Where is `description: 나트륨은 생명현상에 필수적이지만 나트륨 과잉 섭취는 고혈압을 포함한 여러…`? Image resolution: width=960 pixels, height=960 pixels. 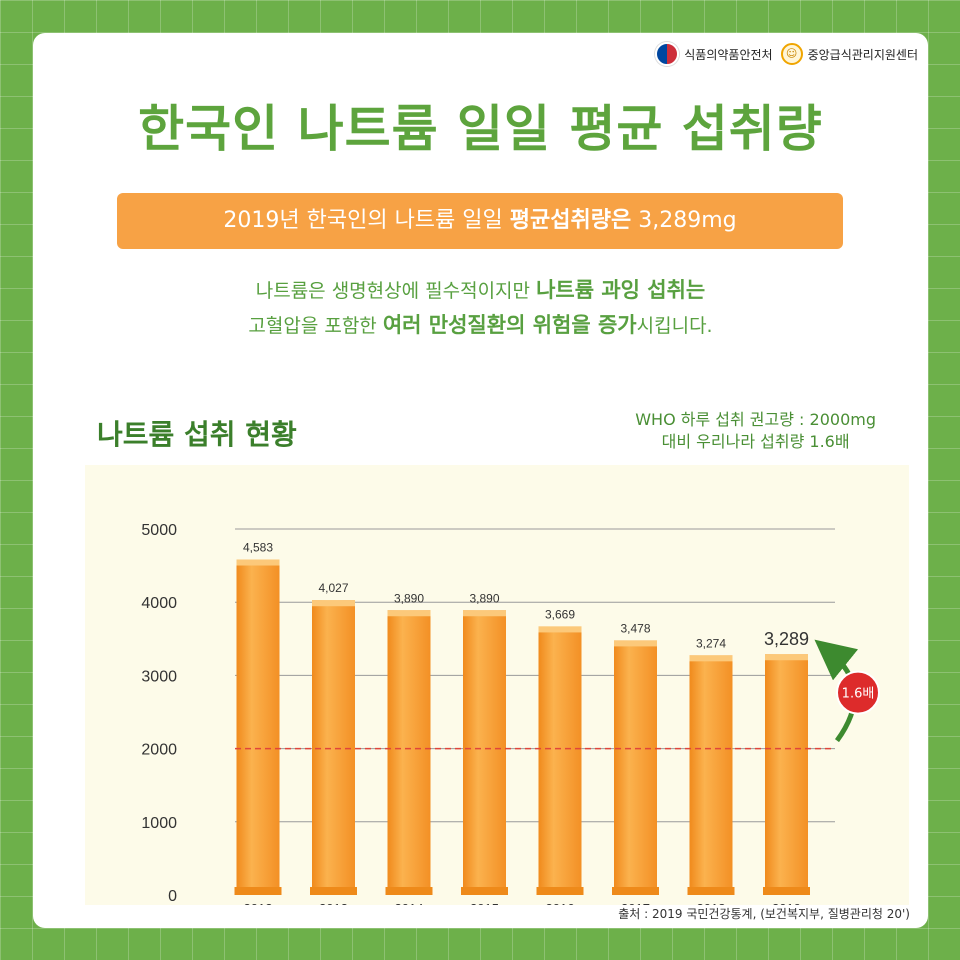
description: 나트륨은 생명현상에 필수적이지만 나트륨 과잉 섭취는 고혈압을 포함한 여러… is located at coordinates (480, 308).